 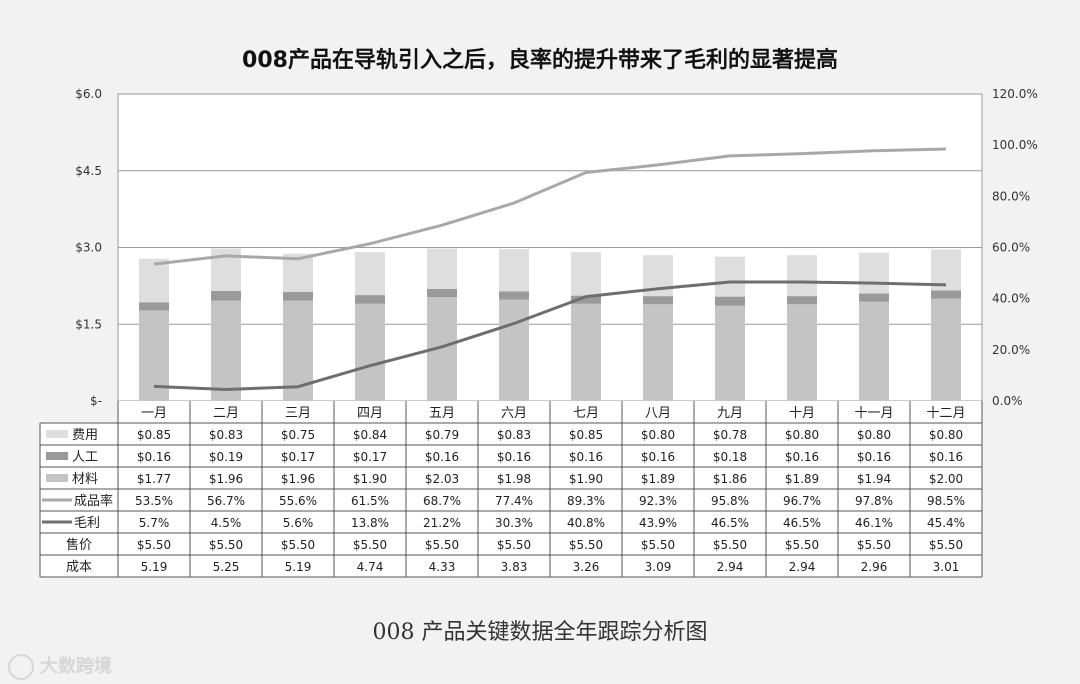 What do you see at coordinates (154, 413) in the screenshot?
I see `category-label: 一月` at bounding box center [154, 413].